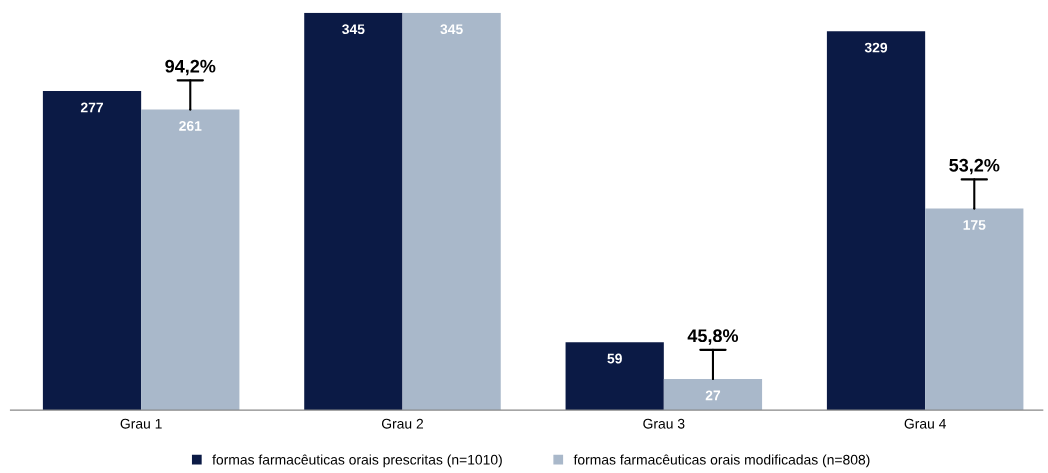 The image size is (1048, 473). What do you see at coordinates (664, 423) in the screenshot?
I see `x-tick-label: Grau 3` at bounding box center [664, 423].